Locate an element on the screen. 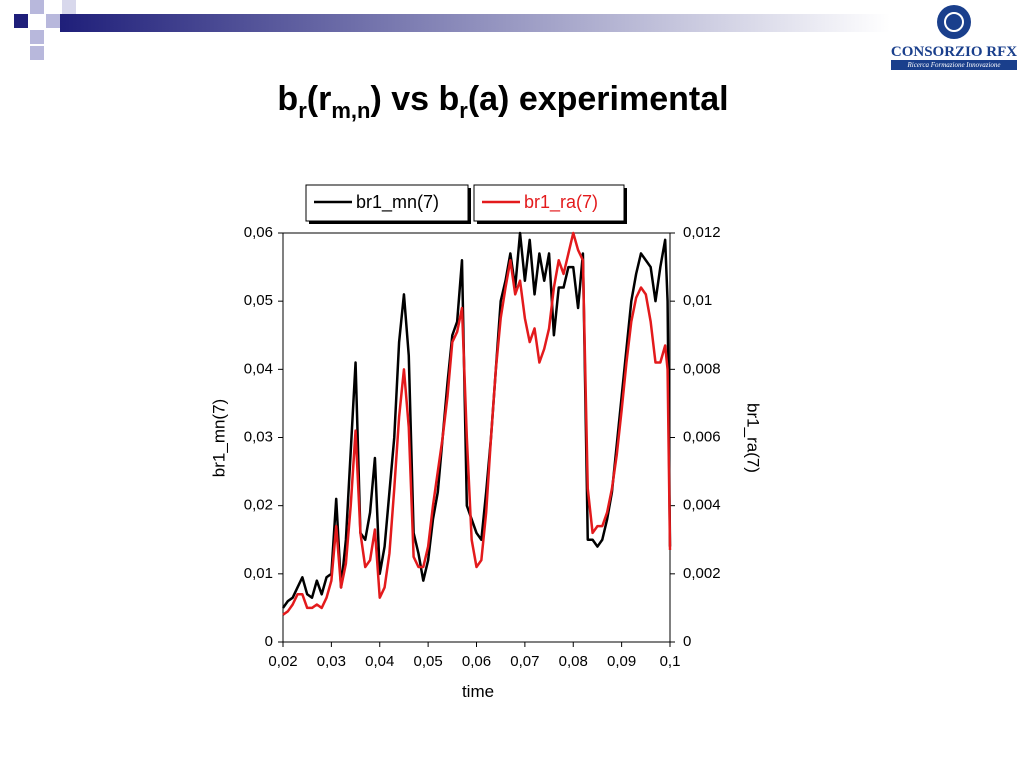  title-text: ) vs b is located at coordinates (414, 99).